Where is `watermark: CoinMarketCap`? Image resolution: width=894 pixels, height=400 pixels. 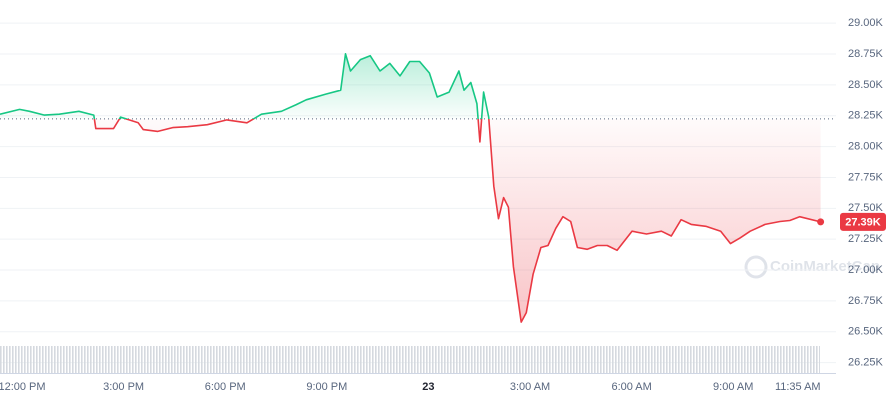 watermark: CoinMarketCap is located at coordinates (812, 267).